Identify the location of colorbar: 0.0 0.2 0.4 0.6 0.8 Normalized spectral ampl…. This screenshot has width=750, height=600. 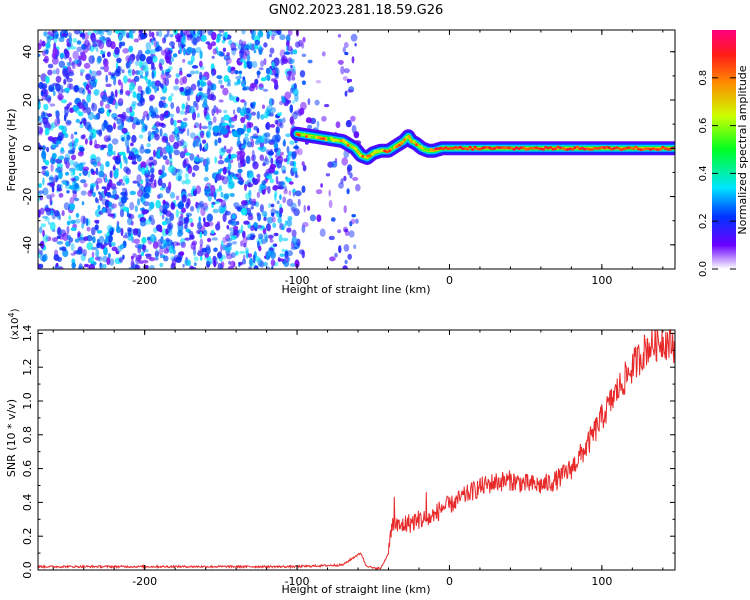
(723, 153).